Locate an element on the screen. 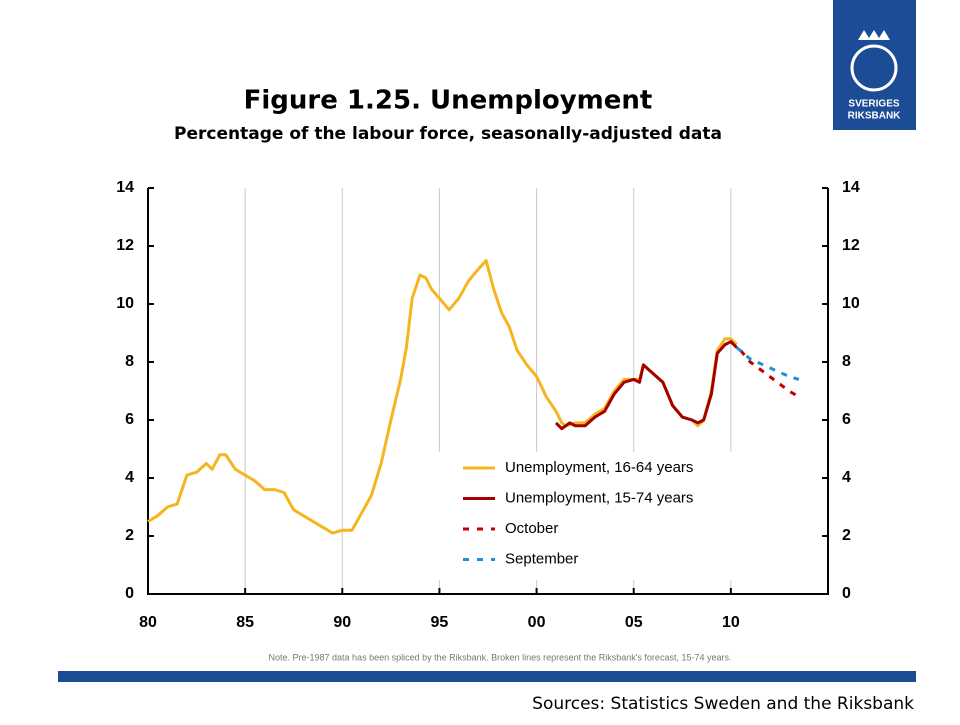 This screenshot has width=960, height=725. y2-tick-label: 6 is located at coordinates (846, 419).